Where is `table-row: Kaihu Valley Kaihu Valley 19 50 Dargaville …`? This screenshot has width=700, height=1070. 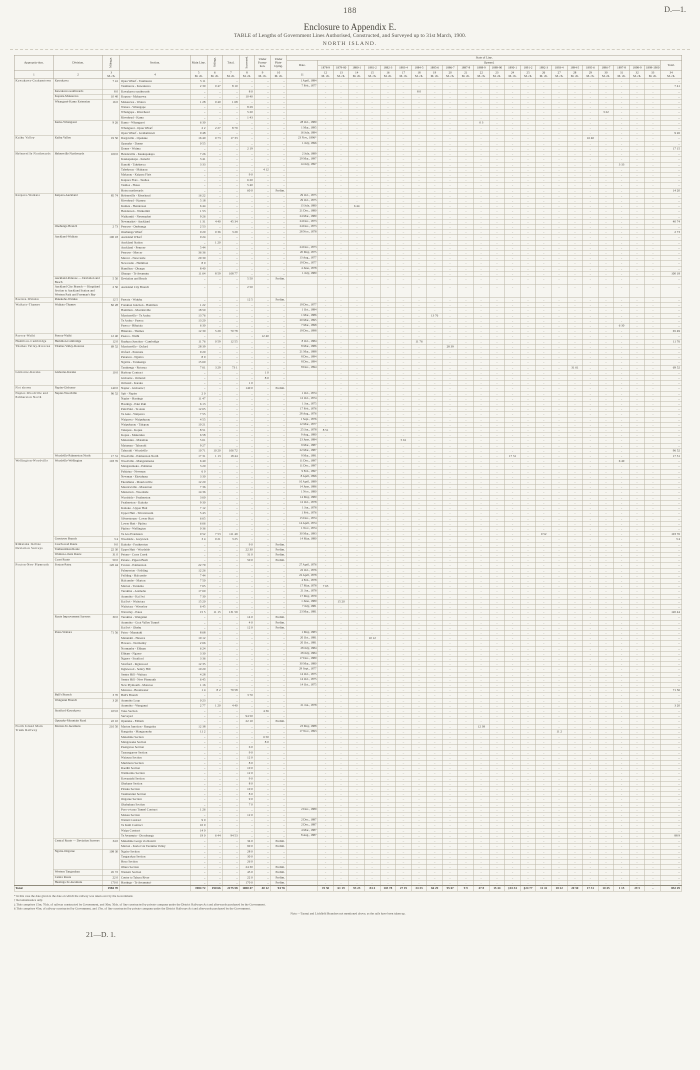 table-row: Kaihu Valley Kaihu Valley 19 50 Dargaville … is located at coordinates (347, 143).